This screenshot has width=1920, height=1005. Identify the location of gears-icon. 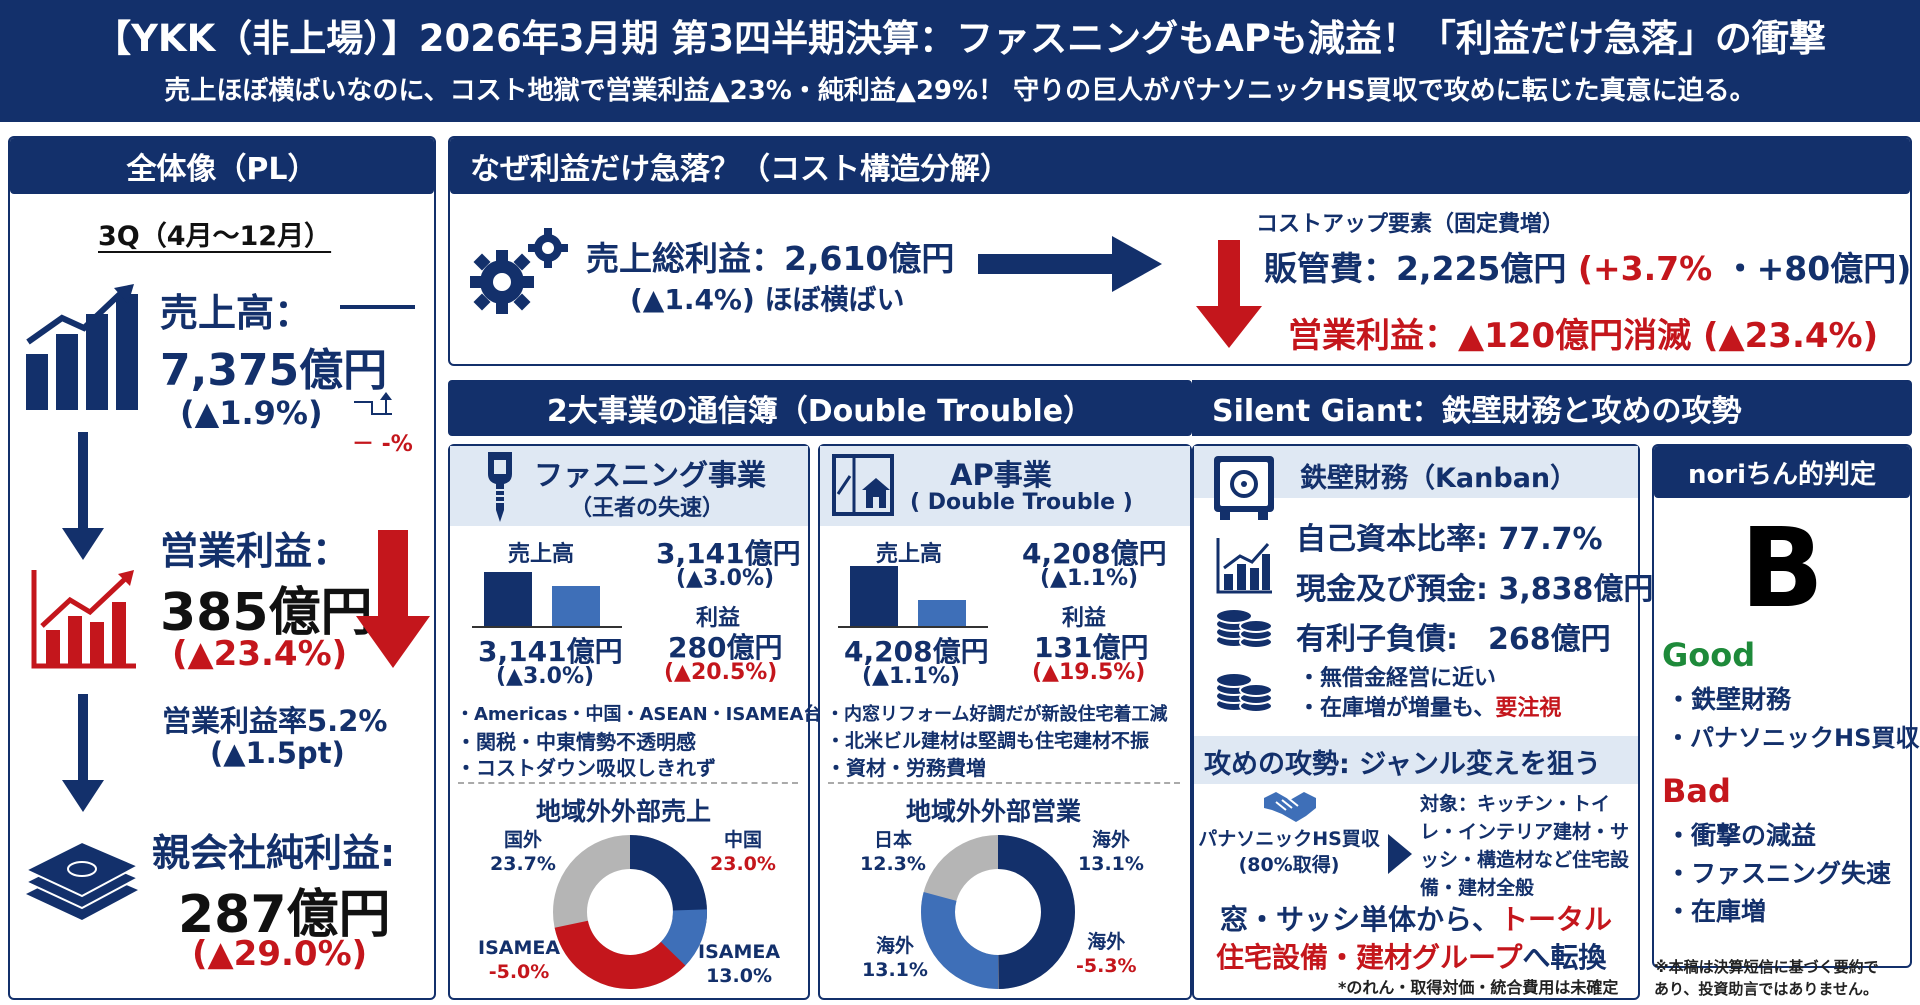
(519, 271).